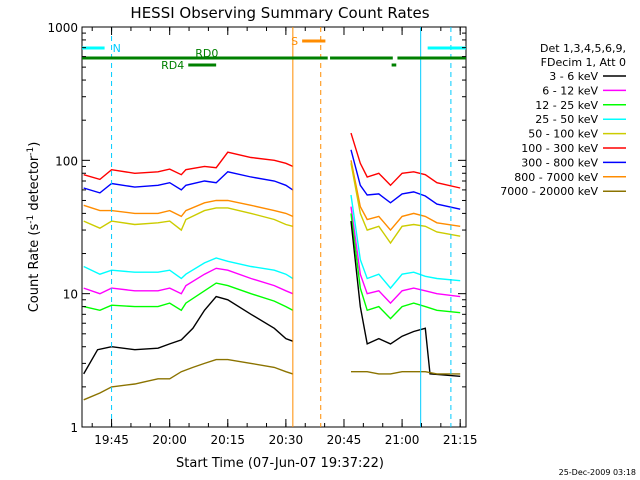 The height and width of the screenshot is (480, 640). I want to click on legend-label-5: 100 - 300 keV, so click(559, 148).